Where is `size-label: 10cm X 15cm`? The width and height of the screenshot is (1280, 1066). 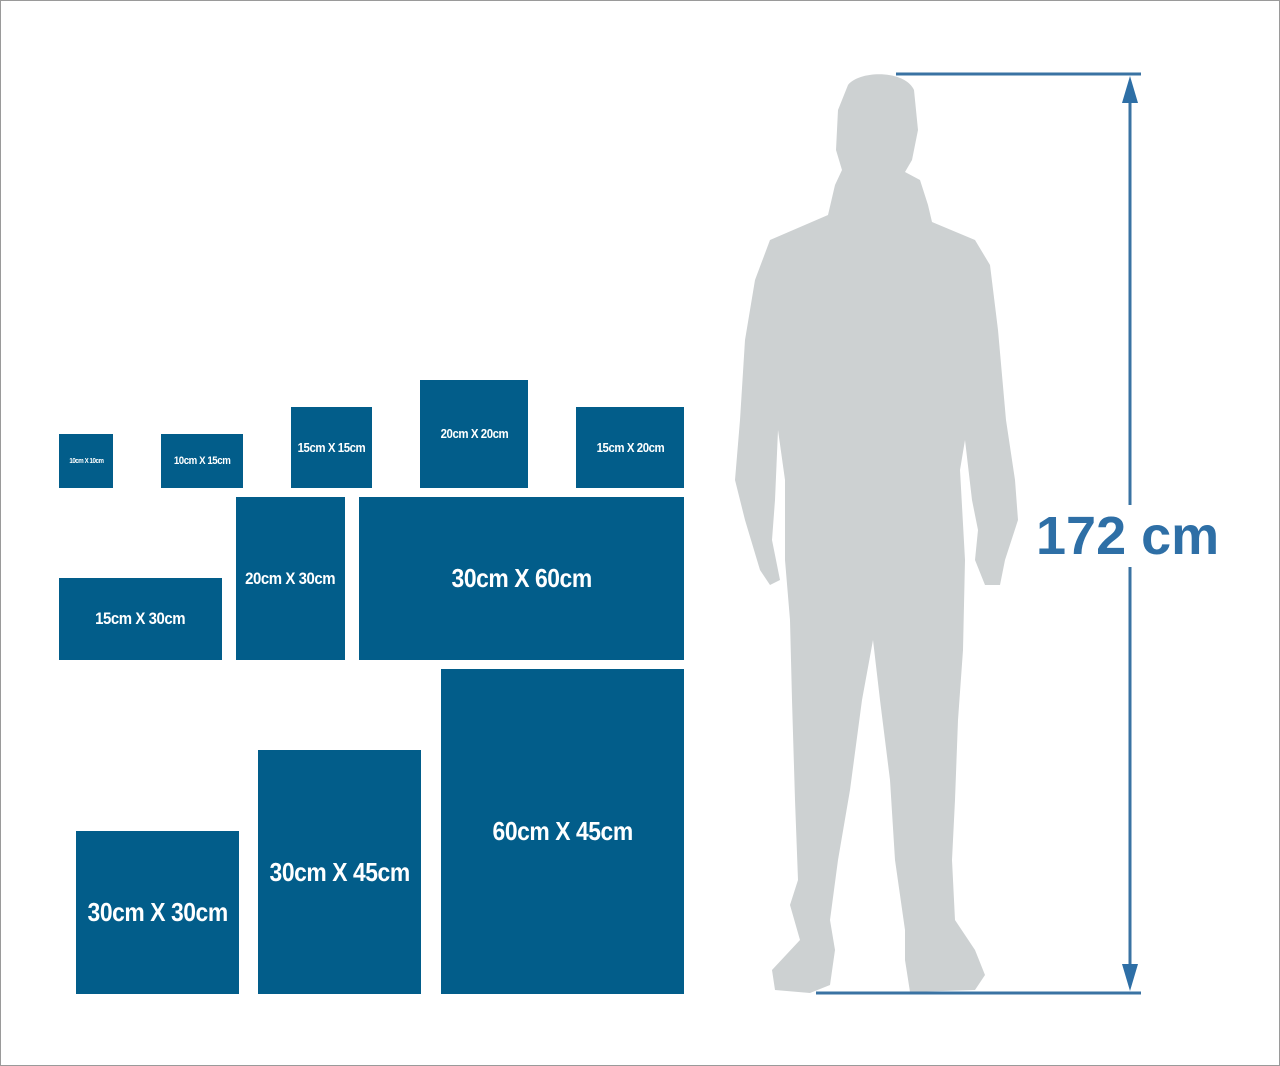
size-label: 10cm X 15cm is located at coordinates (202, 461).